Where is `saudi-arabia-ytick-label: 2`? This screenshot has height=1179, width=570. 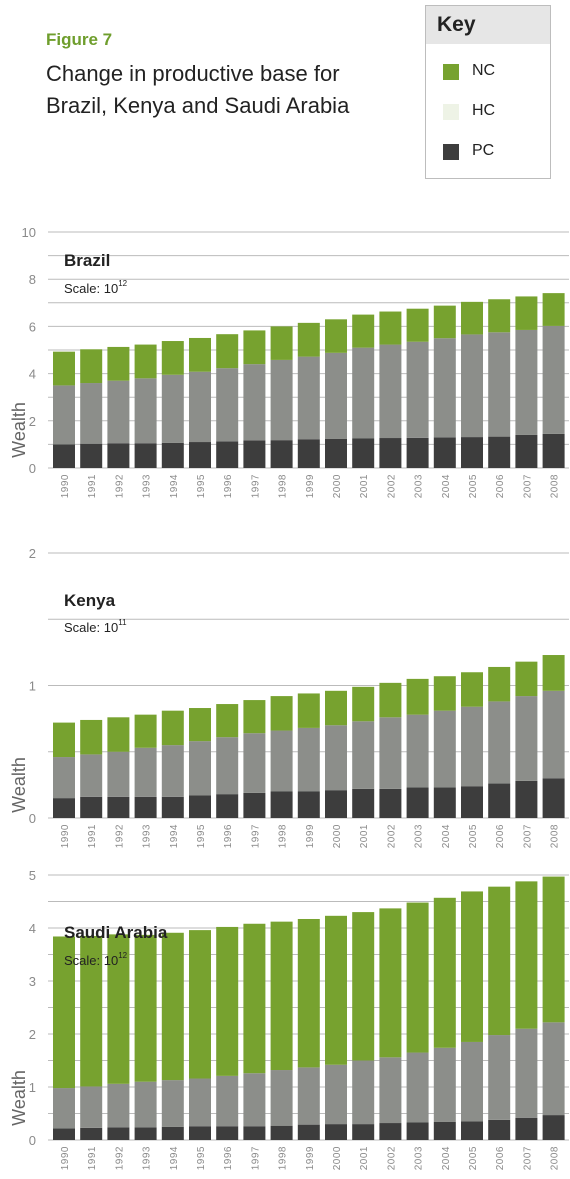 saudi-arabia-ytick-label: 2 is located at coordinates (32, 1034).